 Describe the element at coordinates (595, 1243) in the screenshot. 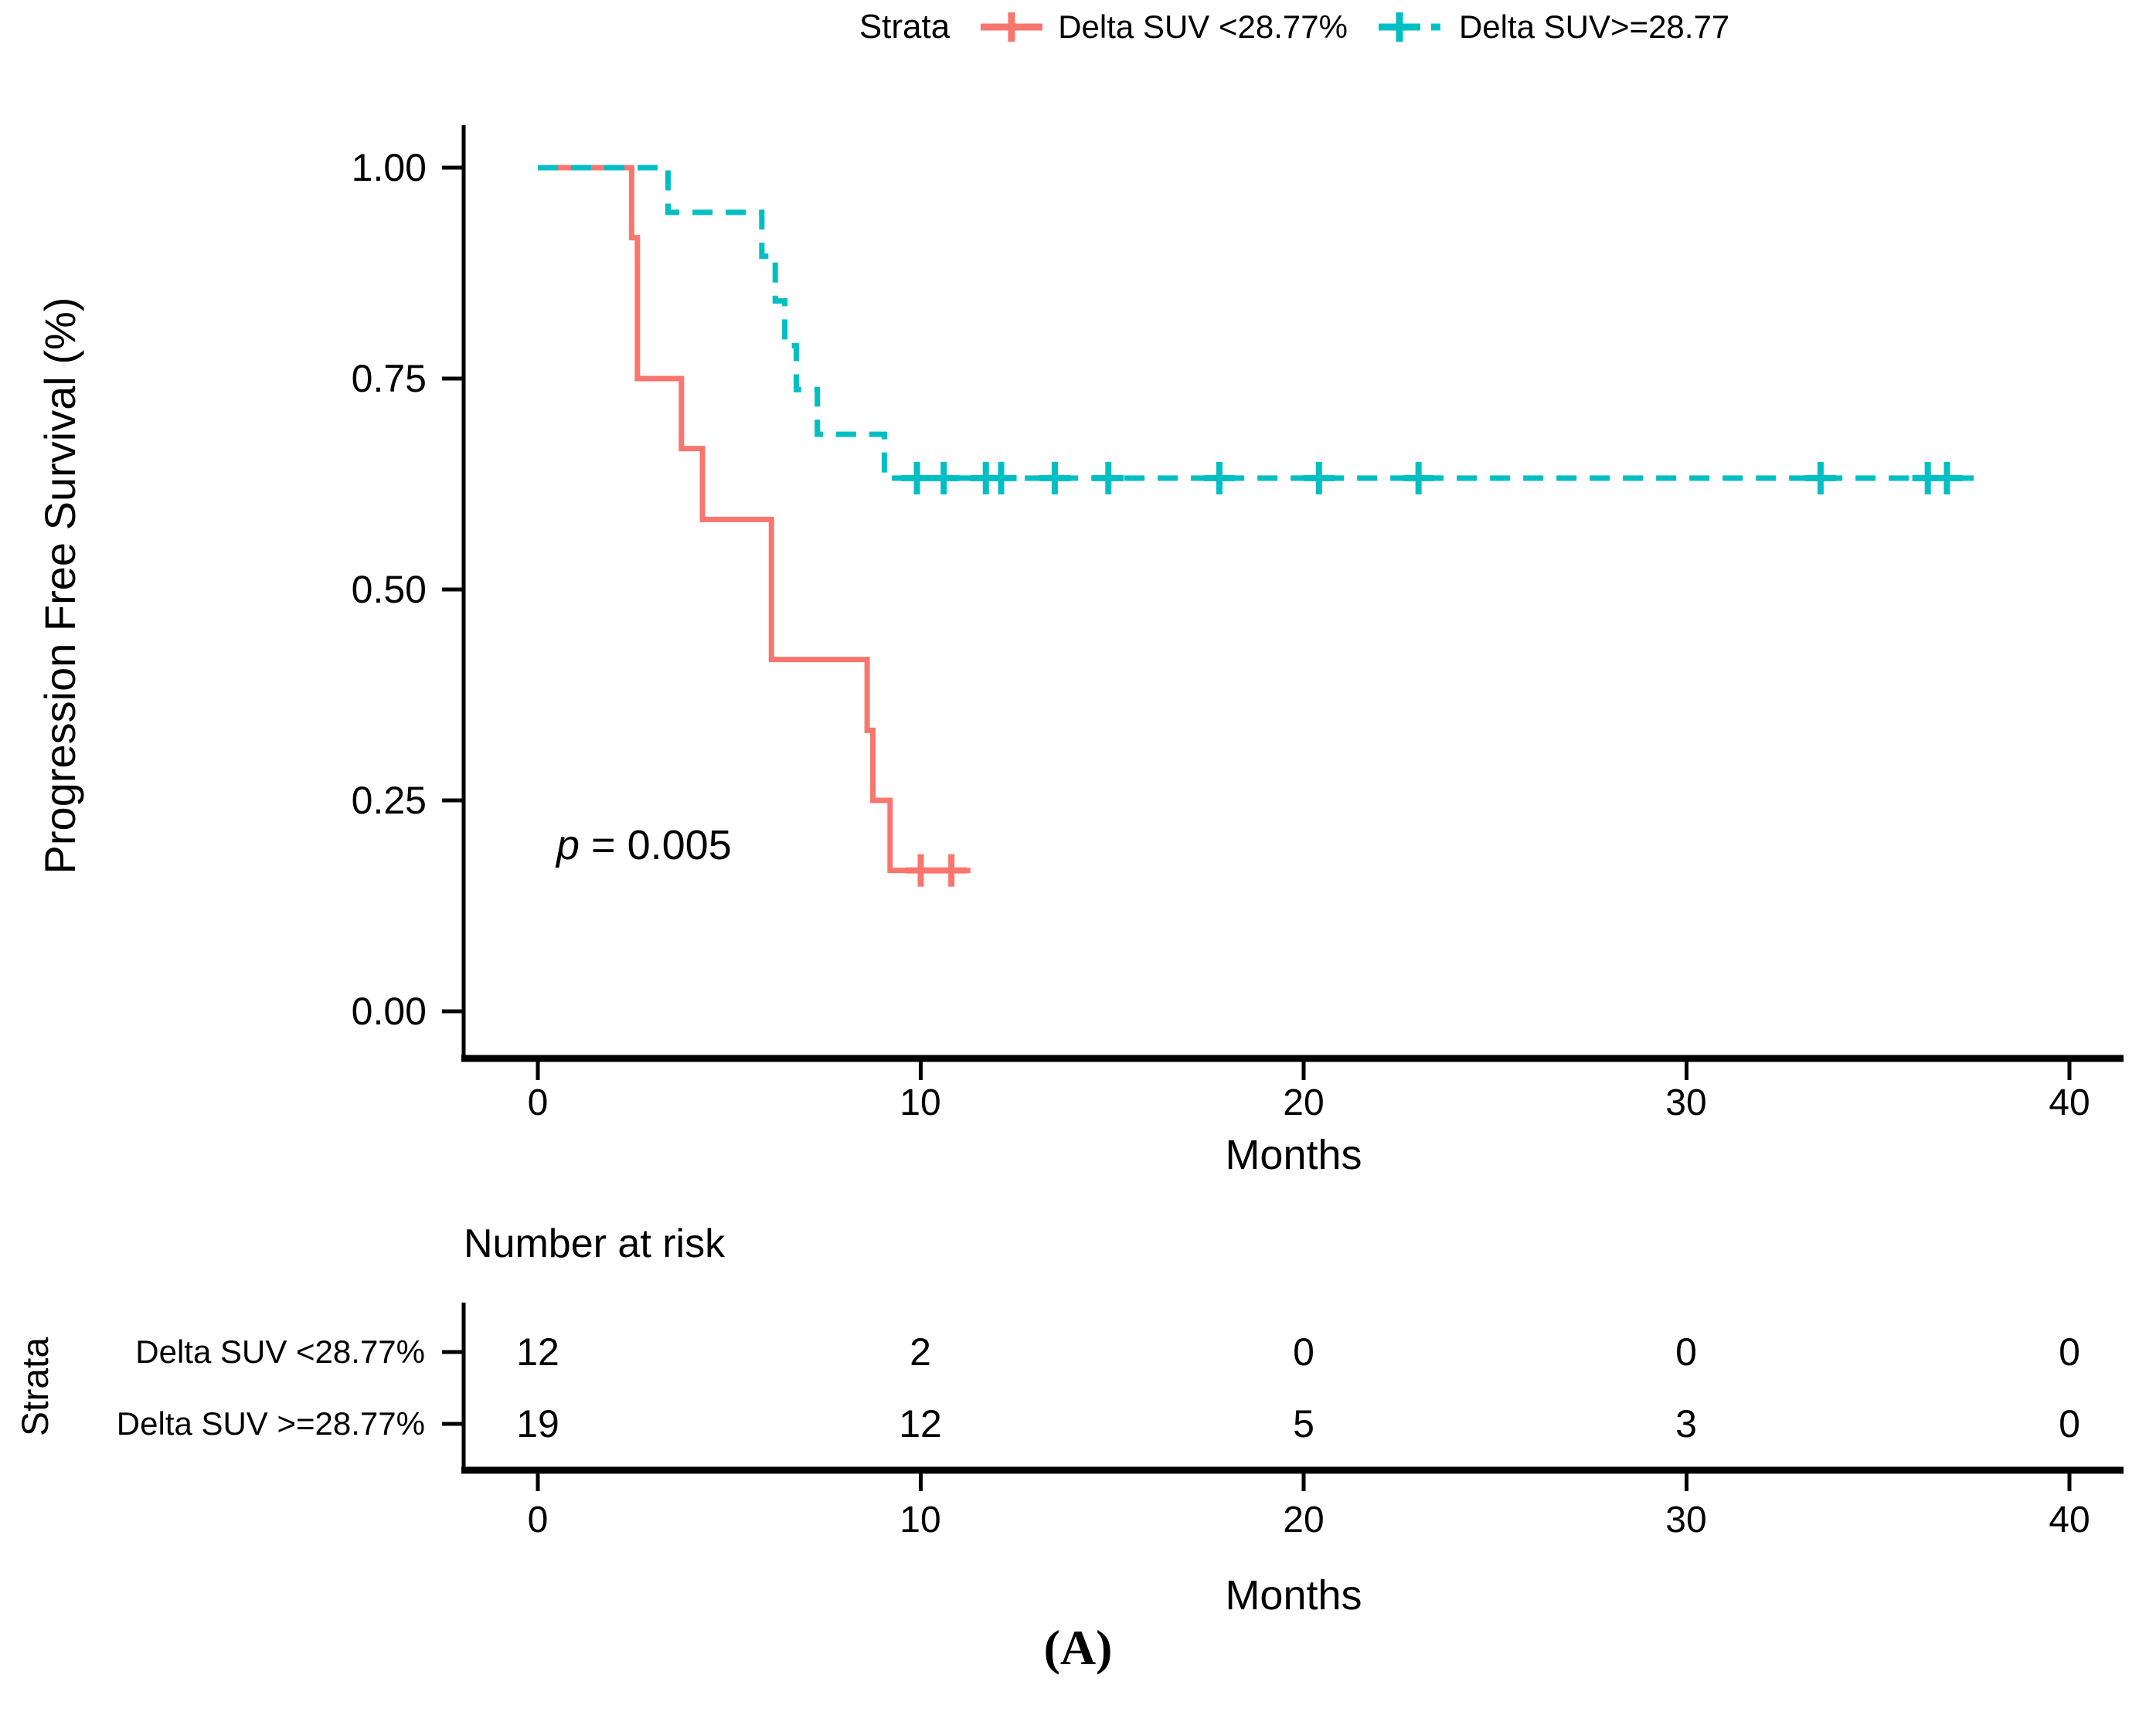

I see `risk-table-title: Number at risk` at that location.